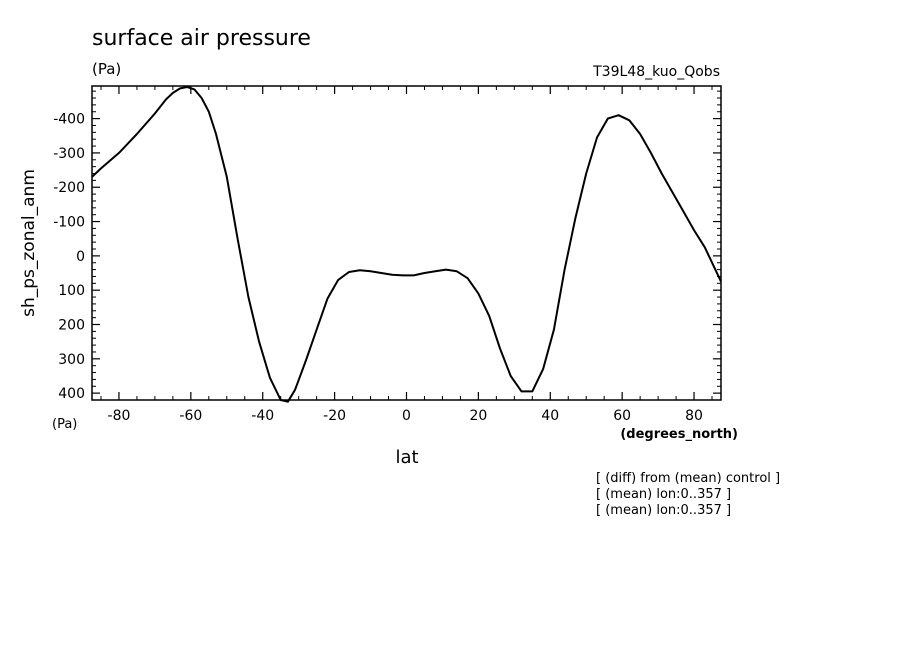 Image resolution: width=904 pixels, height=654 pixels. What do you see at coordinates (80, 257) in the screenshot?
I see `y-tick-label: 0` at bounding box center [80, 257].